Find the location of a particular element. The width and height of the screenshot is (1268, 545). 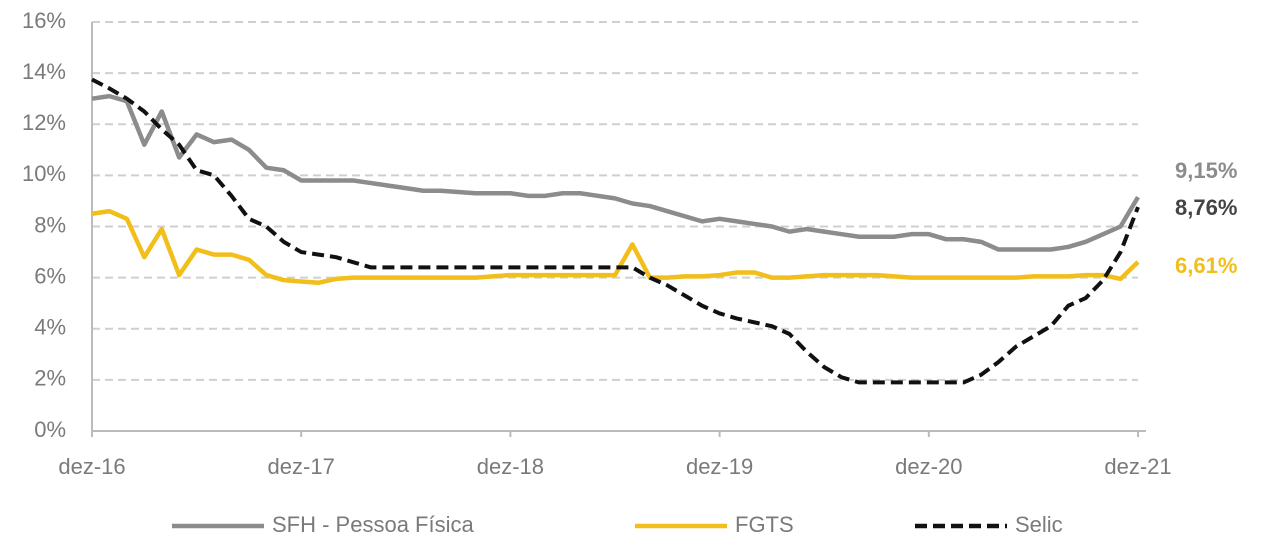

data-label: 6,61% is located at coordinates (1206, 265).